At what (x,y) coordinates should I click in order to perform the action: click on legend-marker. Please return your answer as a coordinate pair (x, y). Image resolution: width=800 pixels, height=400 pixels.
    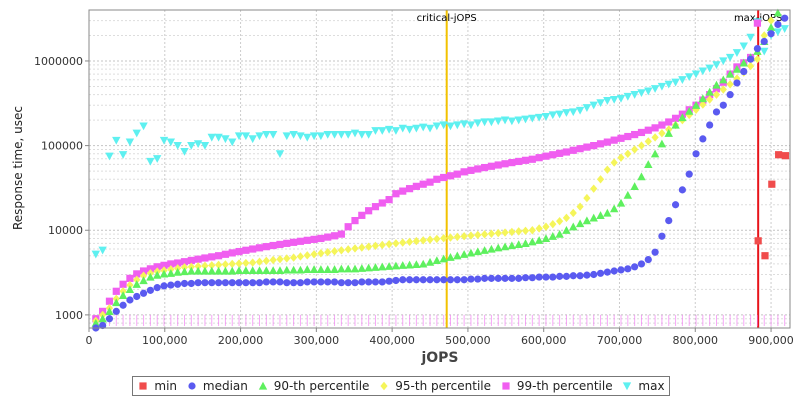
    Looking at the image, I should click on (262, 385).